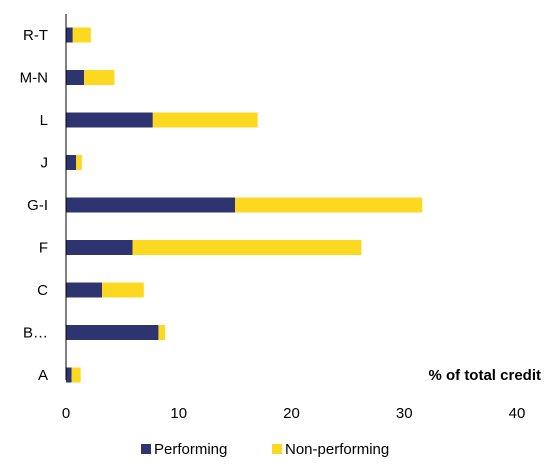 This screenshot has height=464, width=545. I want to click on x-tick-label: 0, so click(66, 413).